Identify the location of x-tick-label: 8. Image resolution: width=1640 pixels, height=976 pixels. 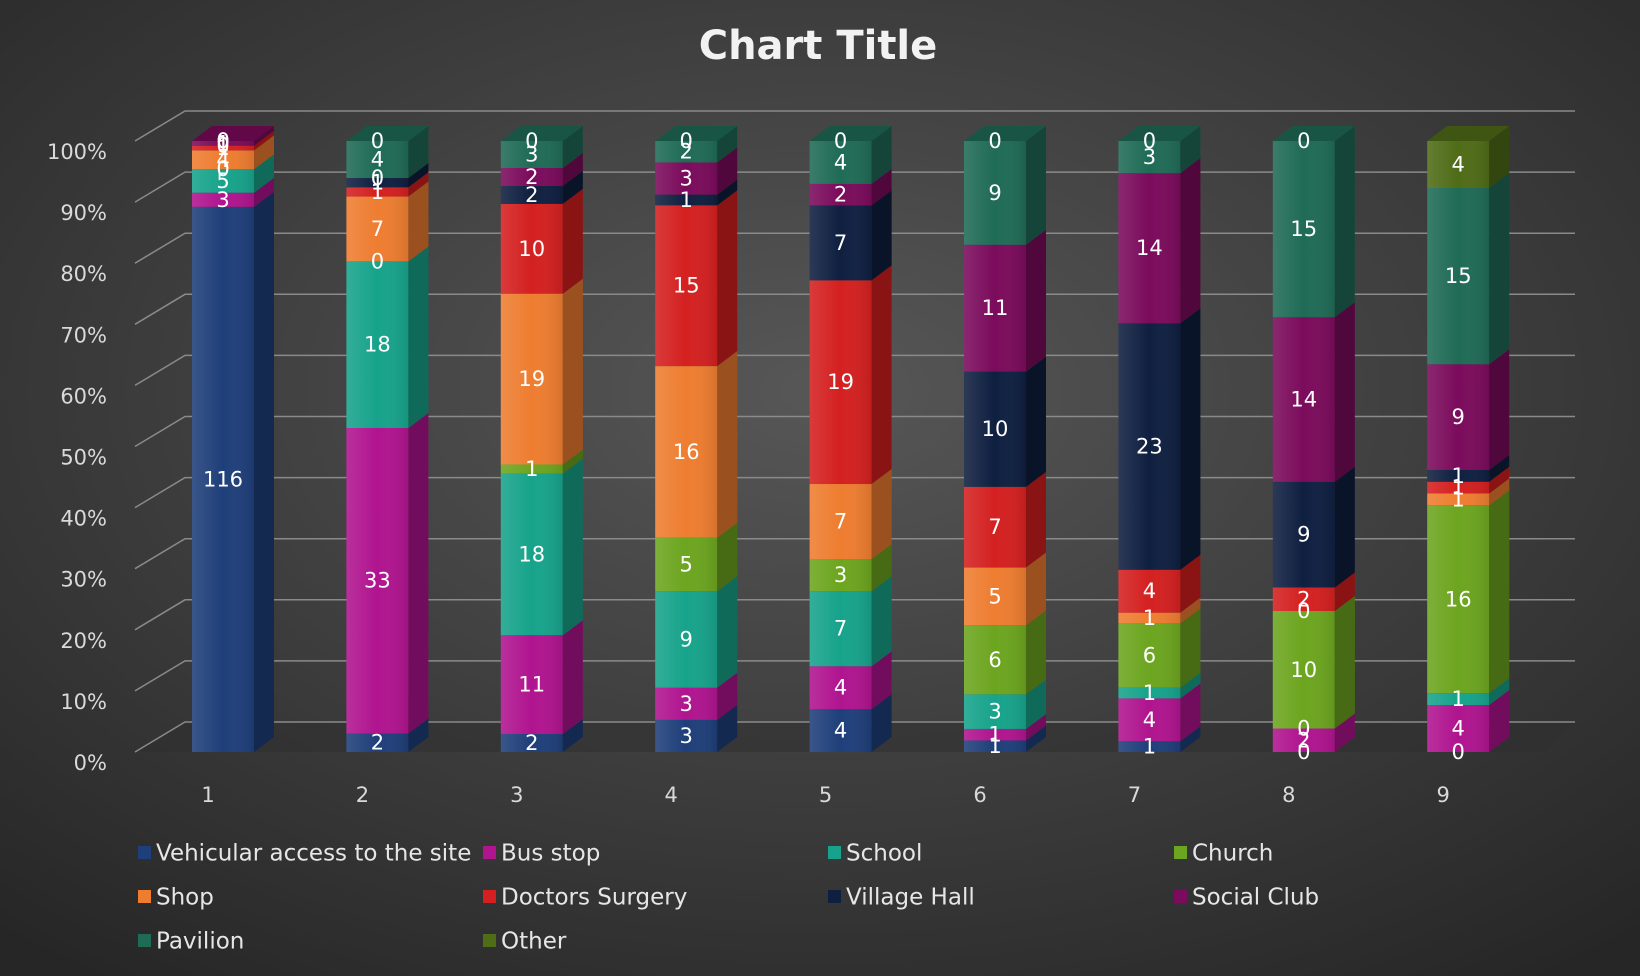
(1288, 795).